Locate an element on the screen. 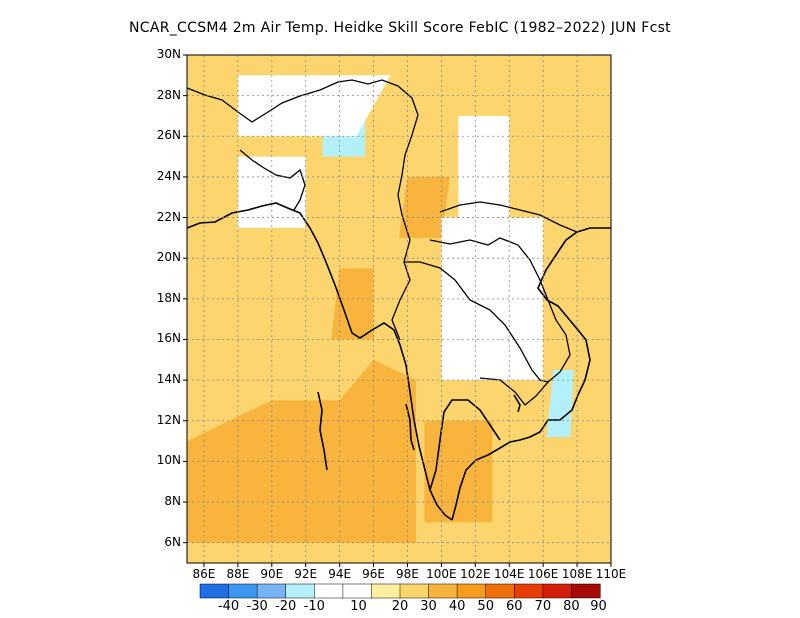 The width and height of the screenshot is (800, 618). region-china-south-neutral is located at coordinates (484, 167).